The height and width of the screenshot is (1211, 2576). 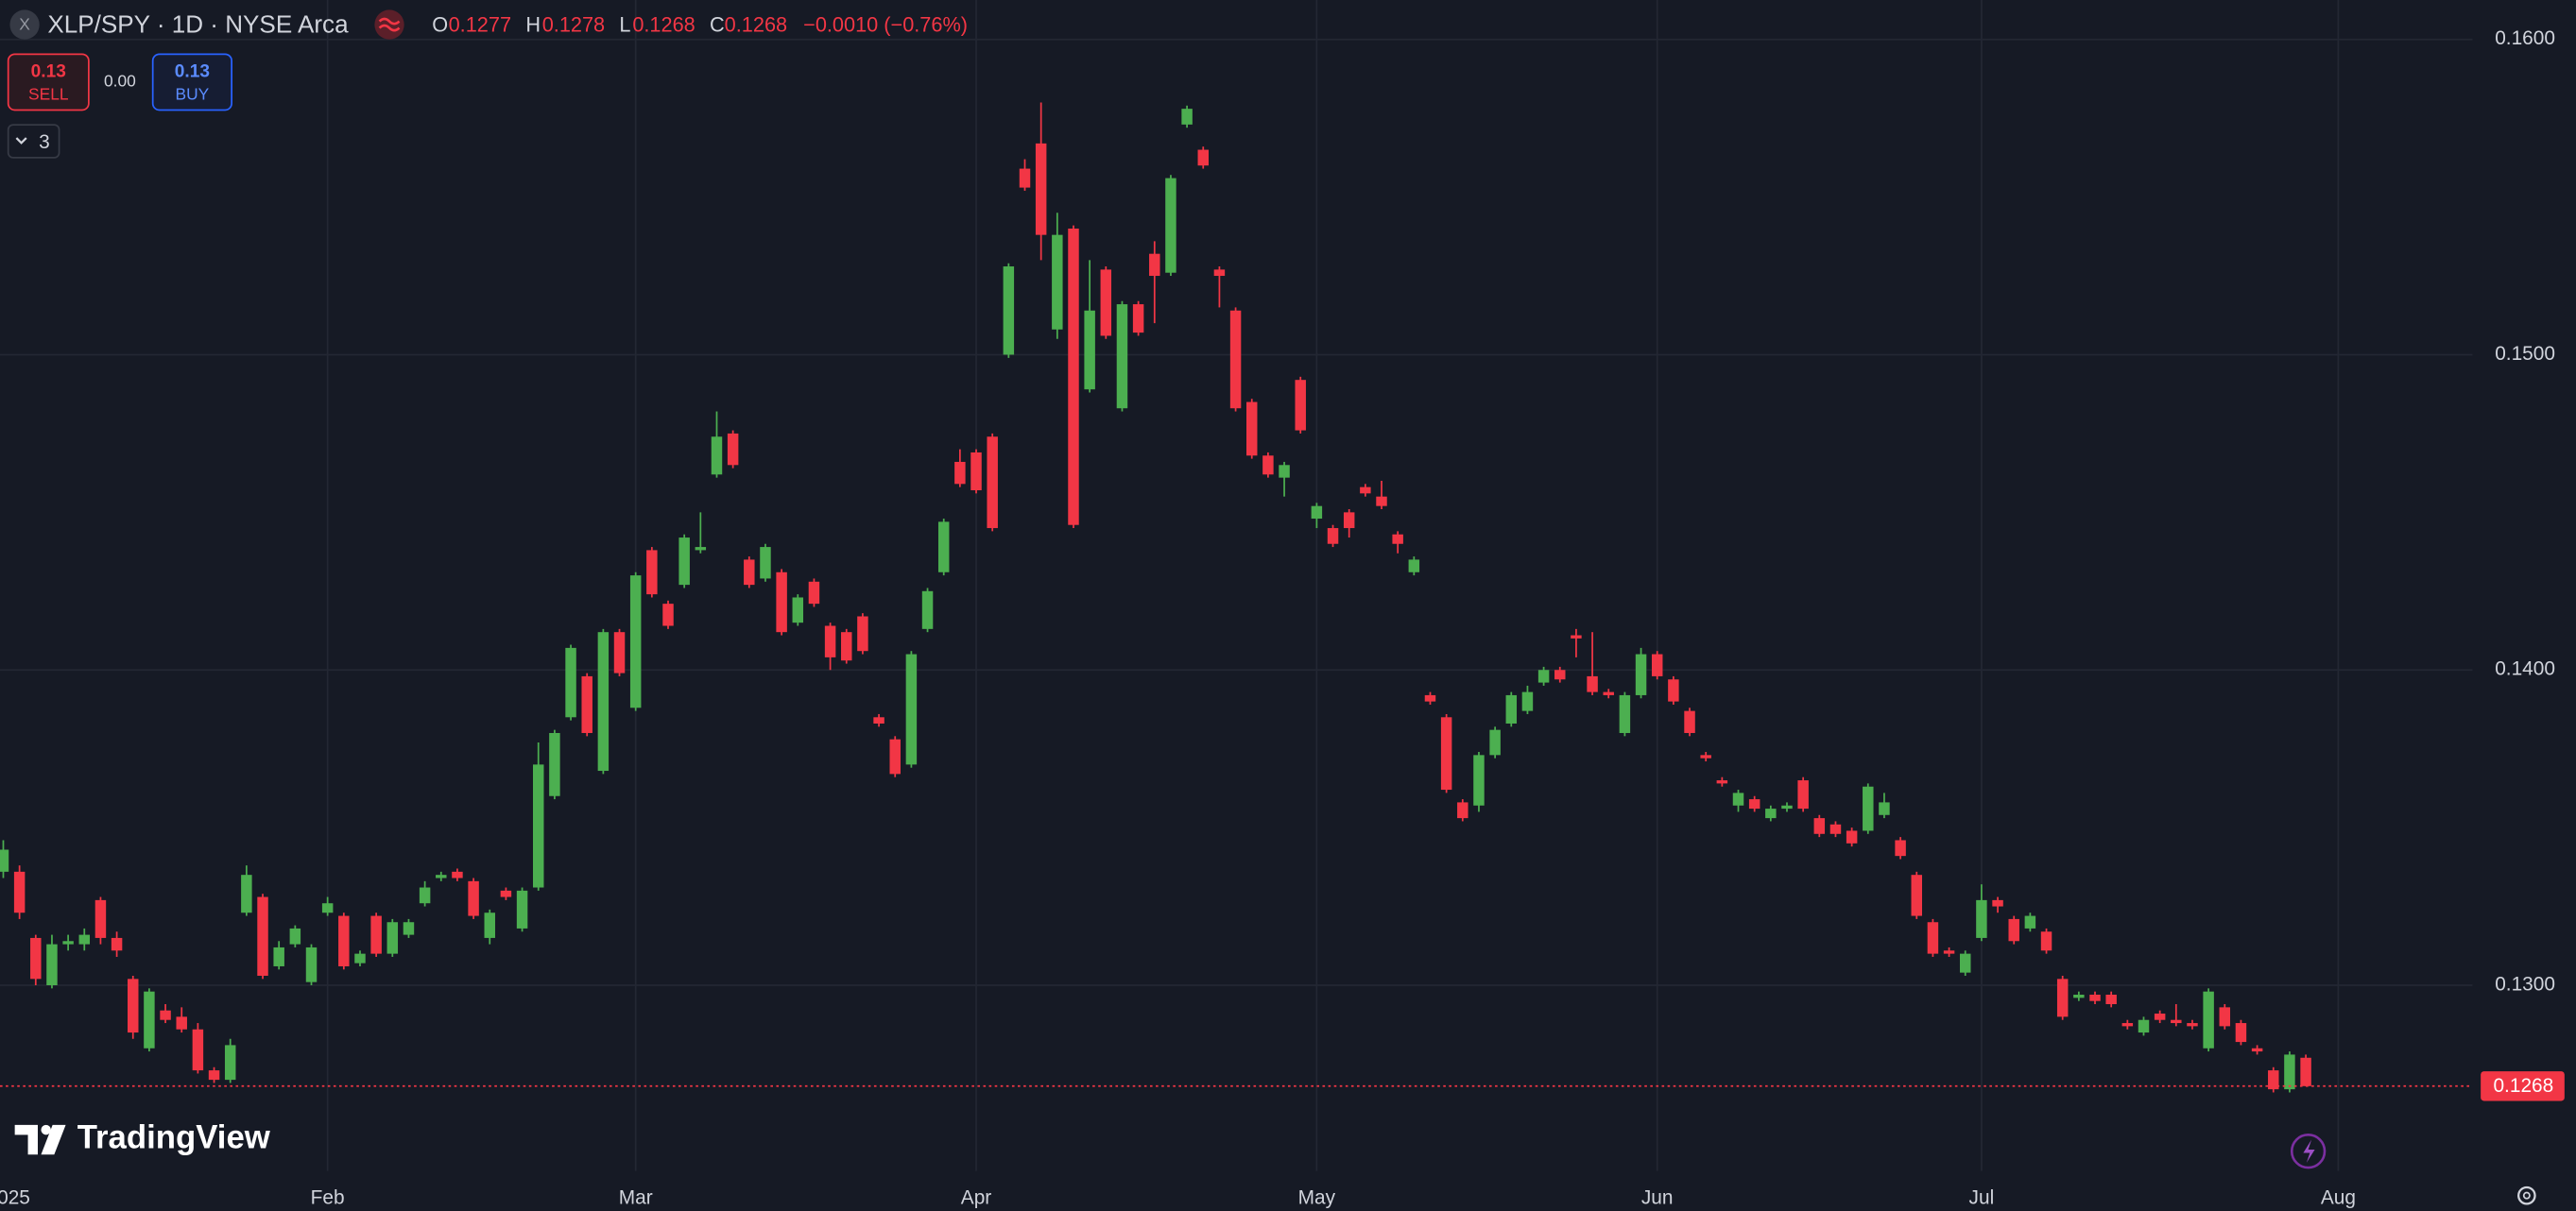 I want to click on indicators-toggle, so click(x=33, y=141).